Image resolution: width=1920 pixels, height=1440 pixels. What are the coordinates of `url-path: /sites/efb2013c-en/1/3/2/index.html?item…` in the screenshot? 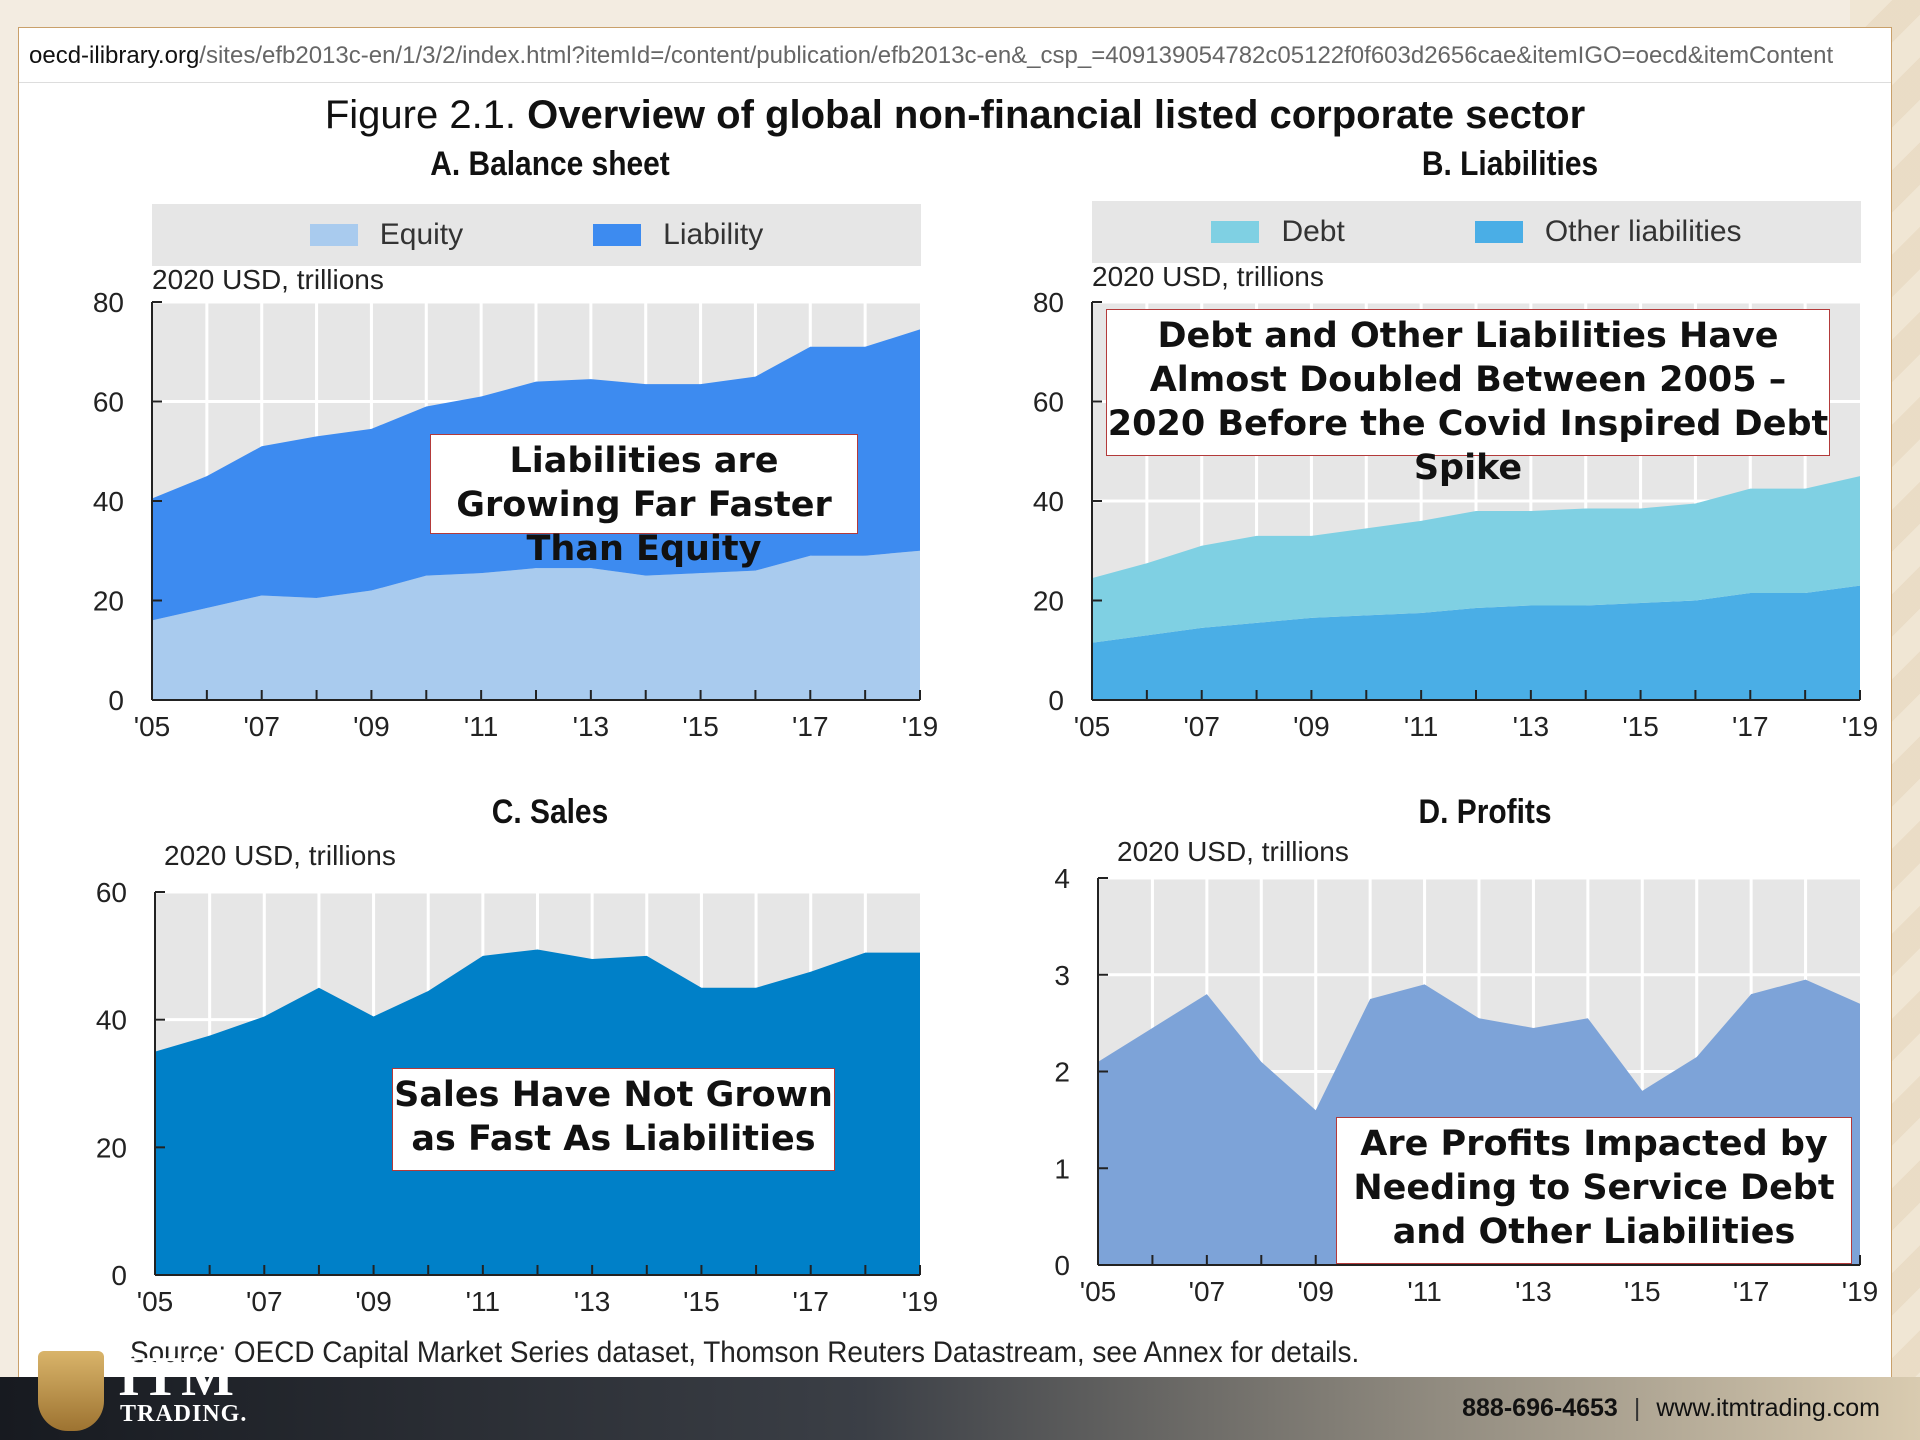 It's located at (1016, 55).